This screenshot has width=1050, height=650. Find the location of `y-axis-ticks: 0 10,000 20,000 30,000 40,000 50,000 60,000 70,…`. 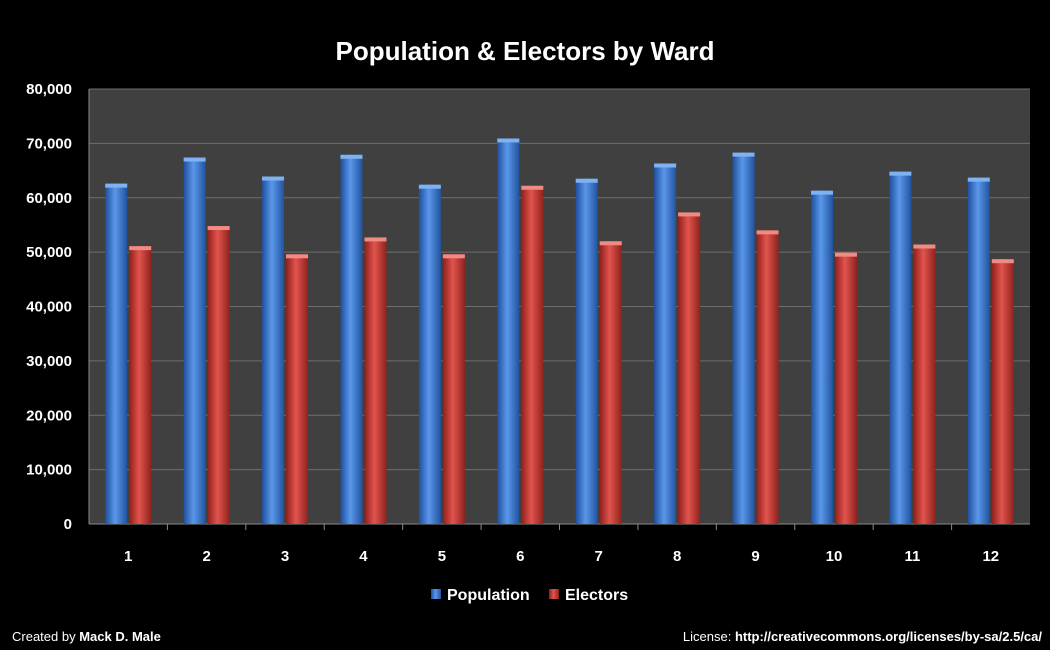

y-axis-ticks: 0 10,000 20,000 30,000 40,000 50,000 60,000 70,… is located at coordinates (49, 307).